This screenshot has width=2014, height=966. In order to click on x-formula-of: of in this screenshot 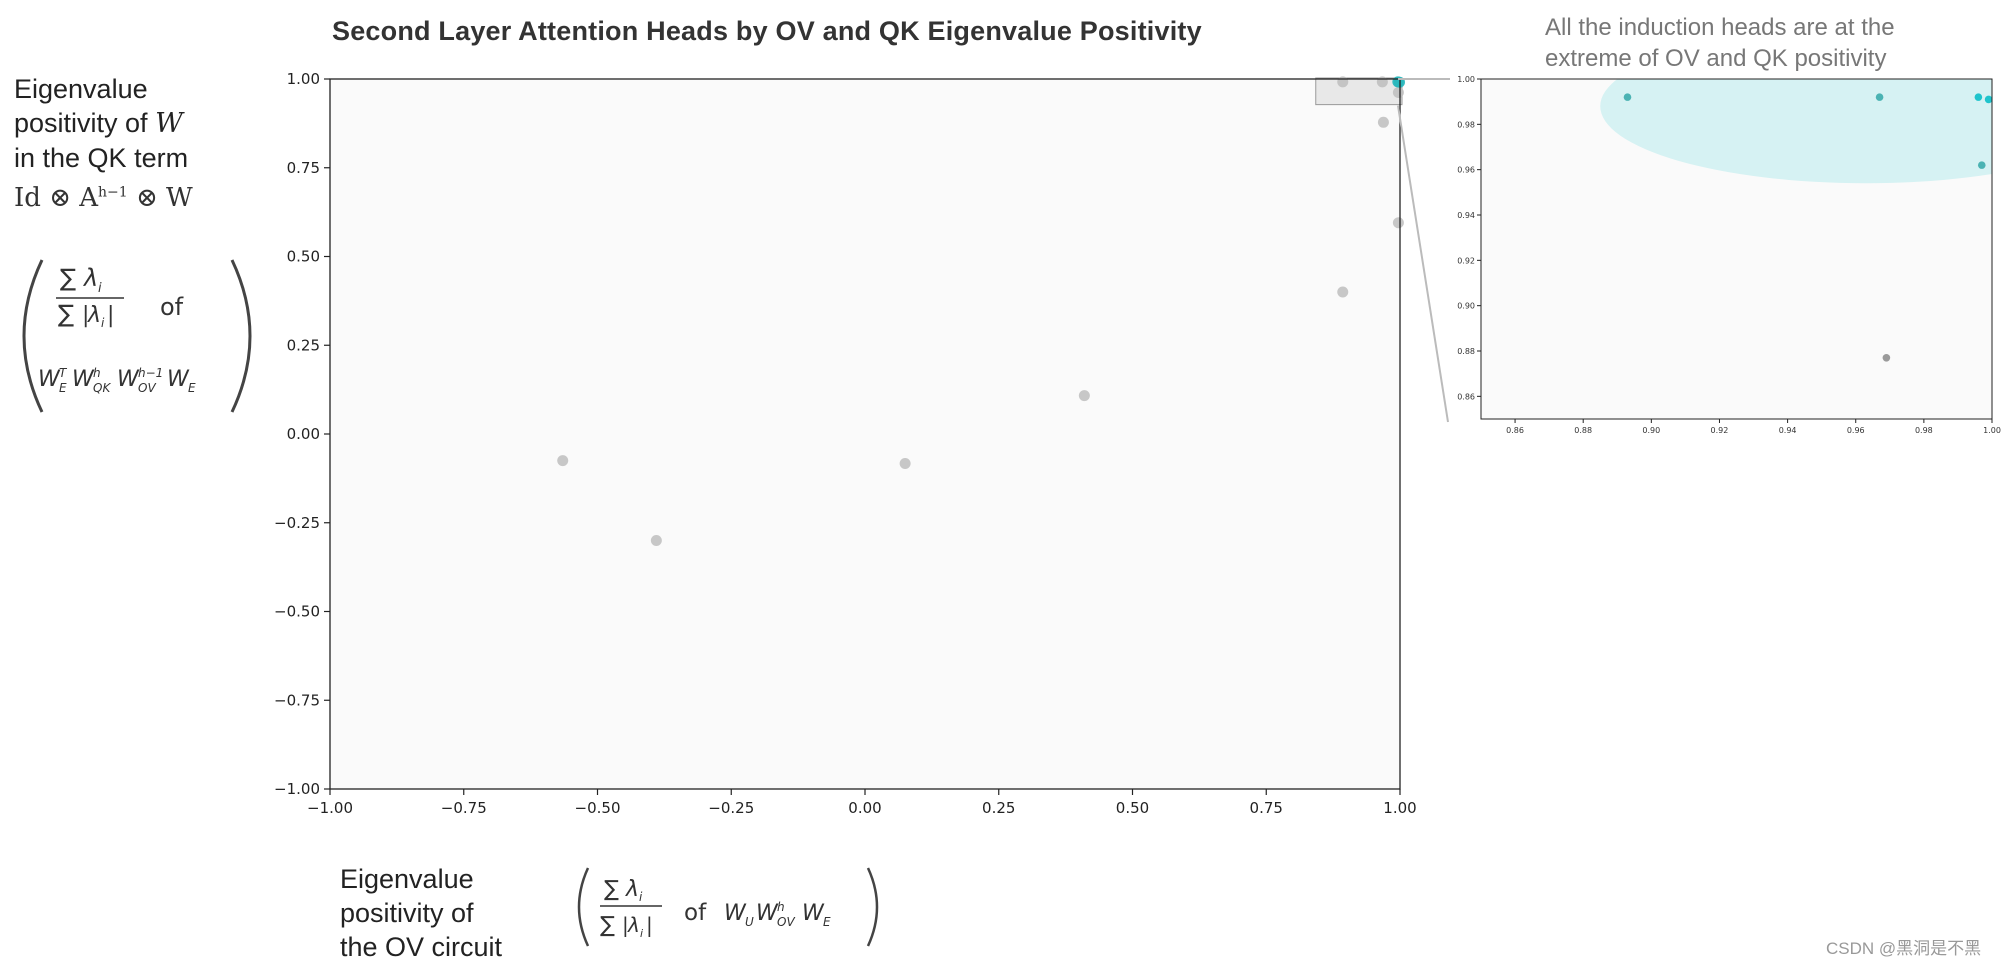, I will do `click(695, 913)`.